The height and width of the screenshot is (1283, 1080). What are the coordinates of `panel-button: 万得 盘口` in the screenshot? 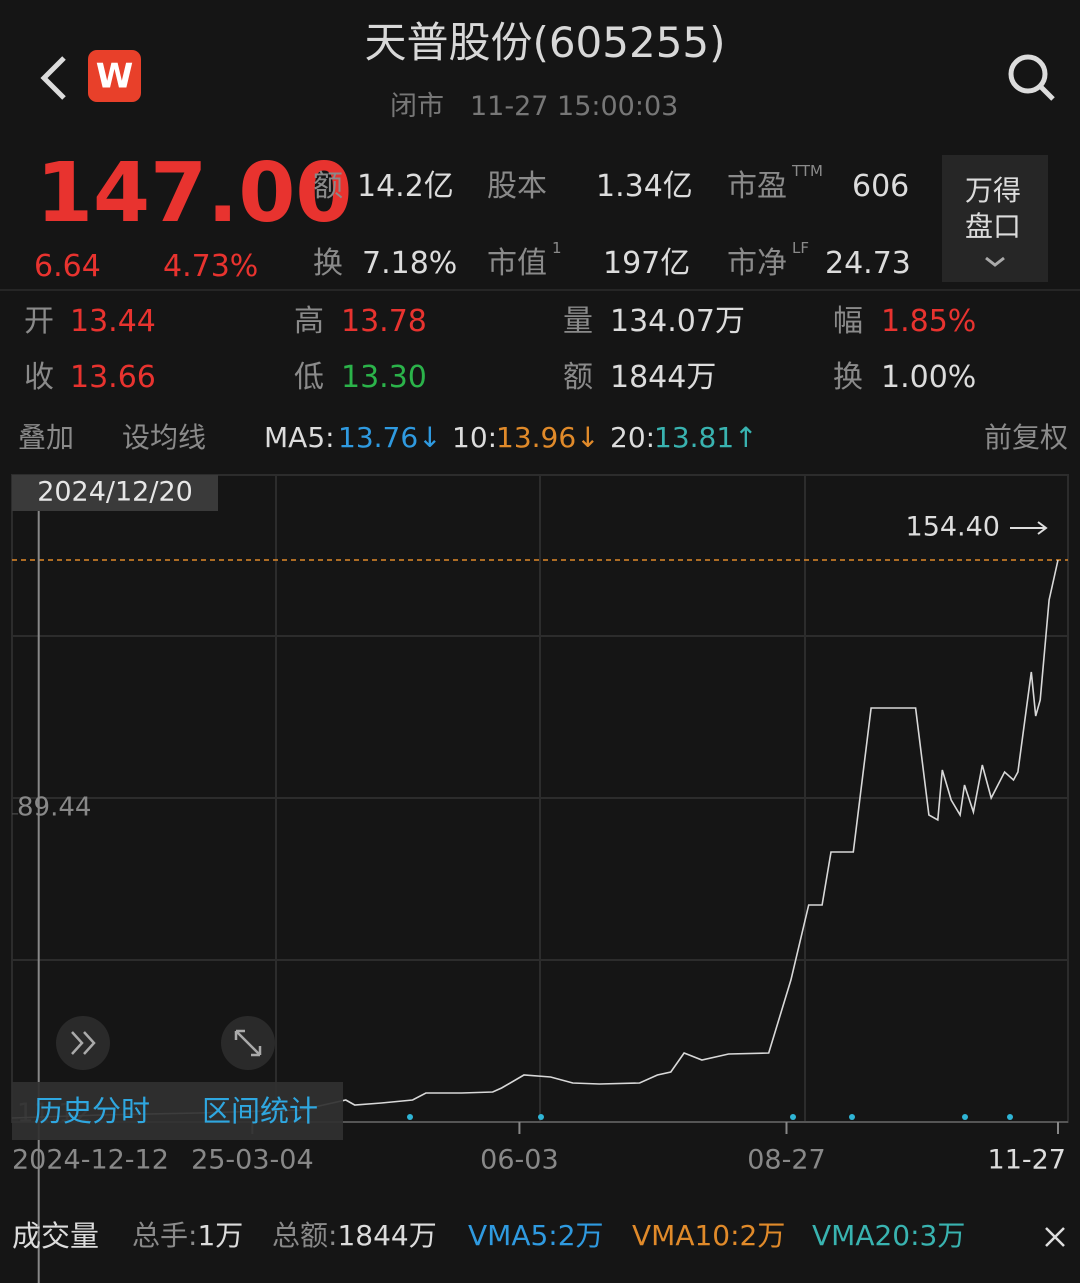 It's located at (995, 218).